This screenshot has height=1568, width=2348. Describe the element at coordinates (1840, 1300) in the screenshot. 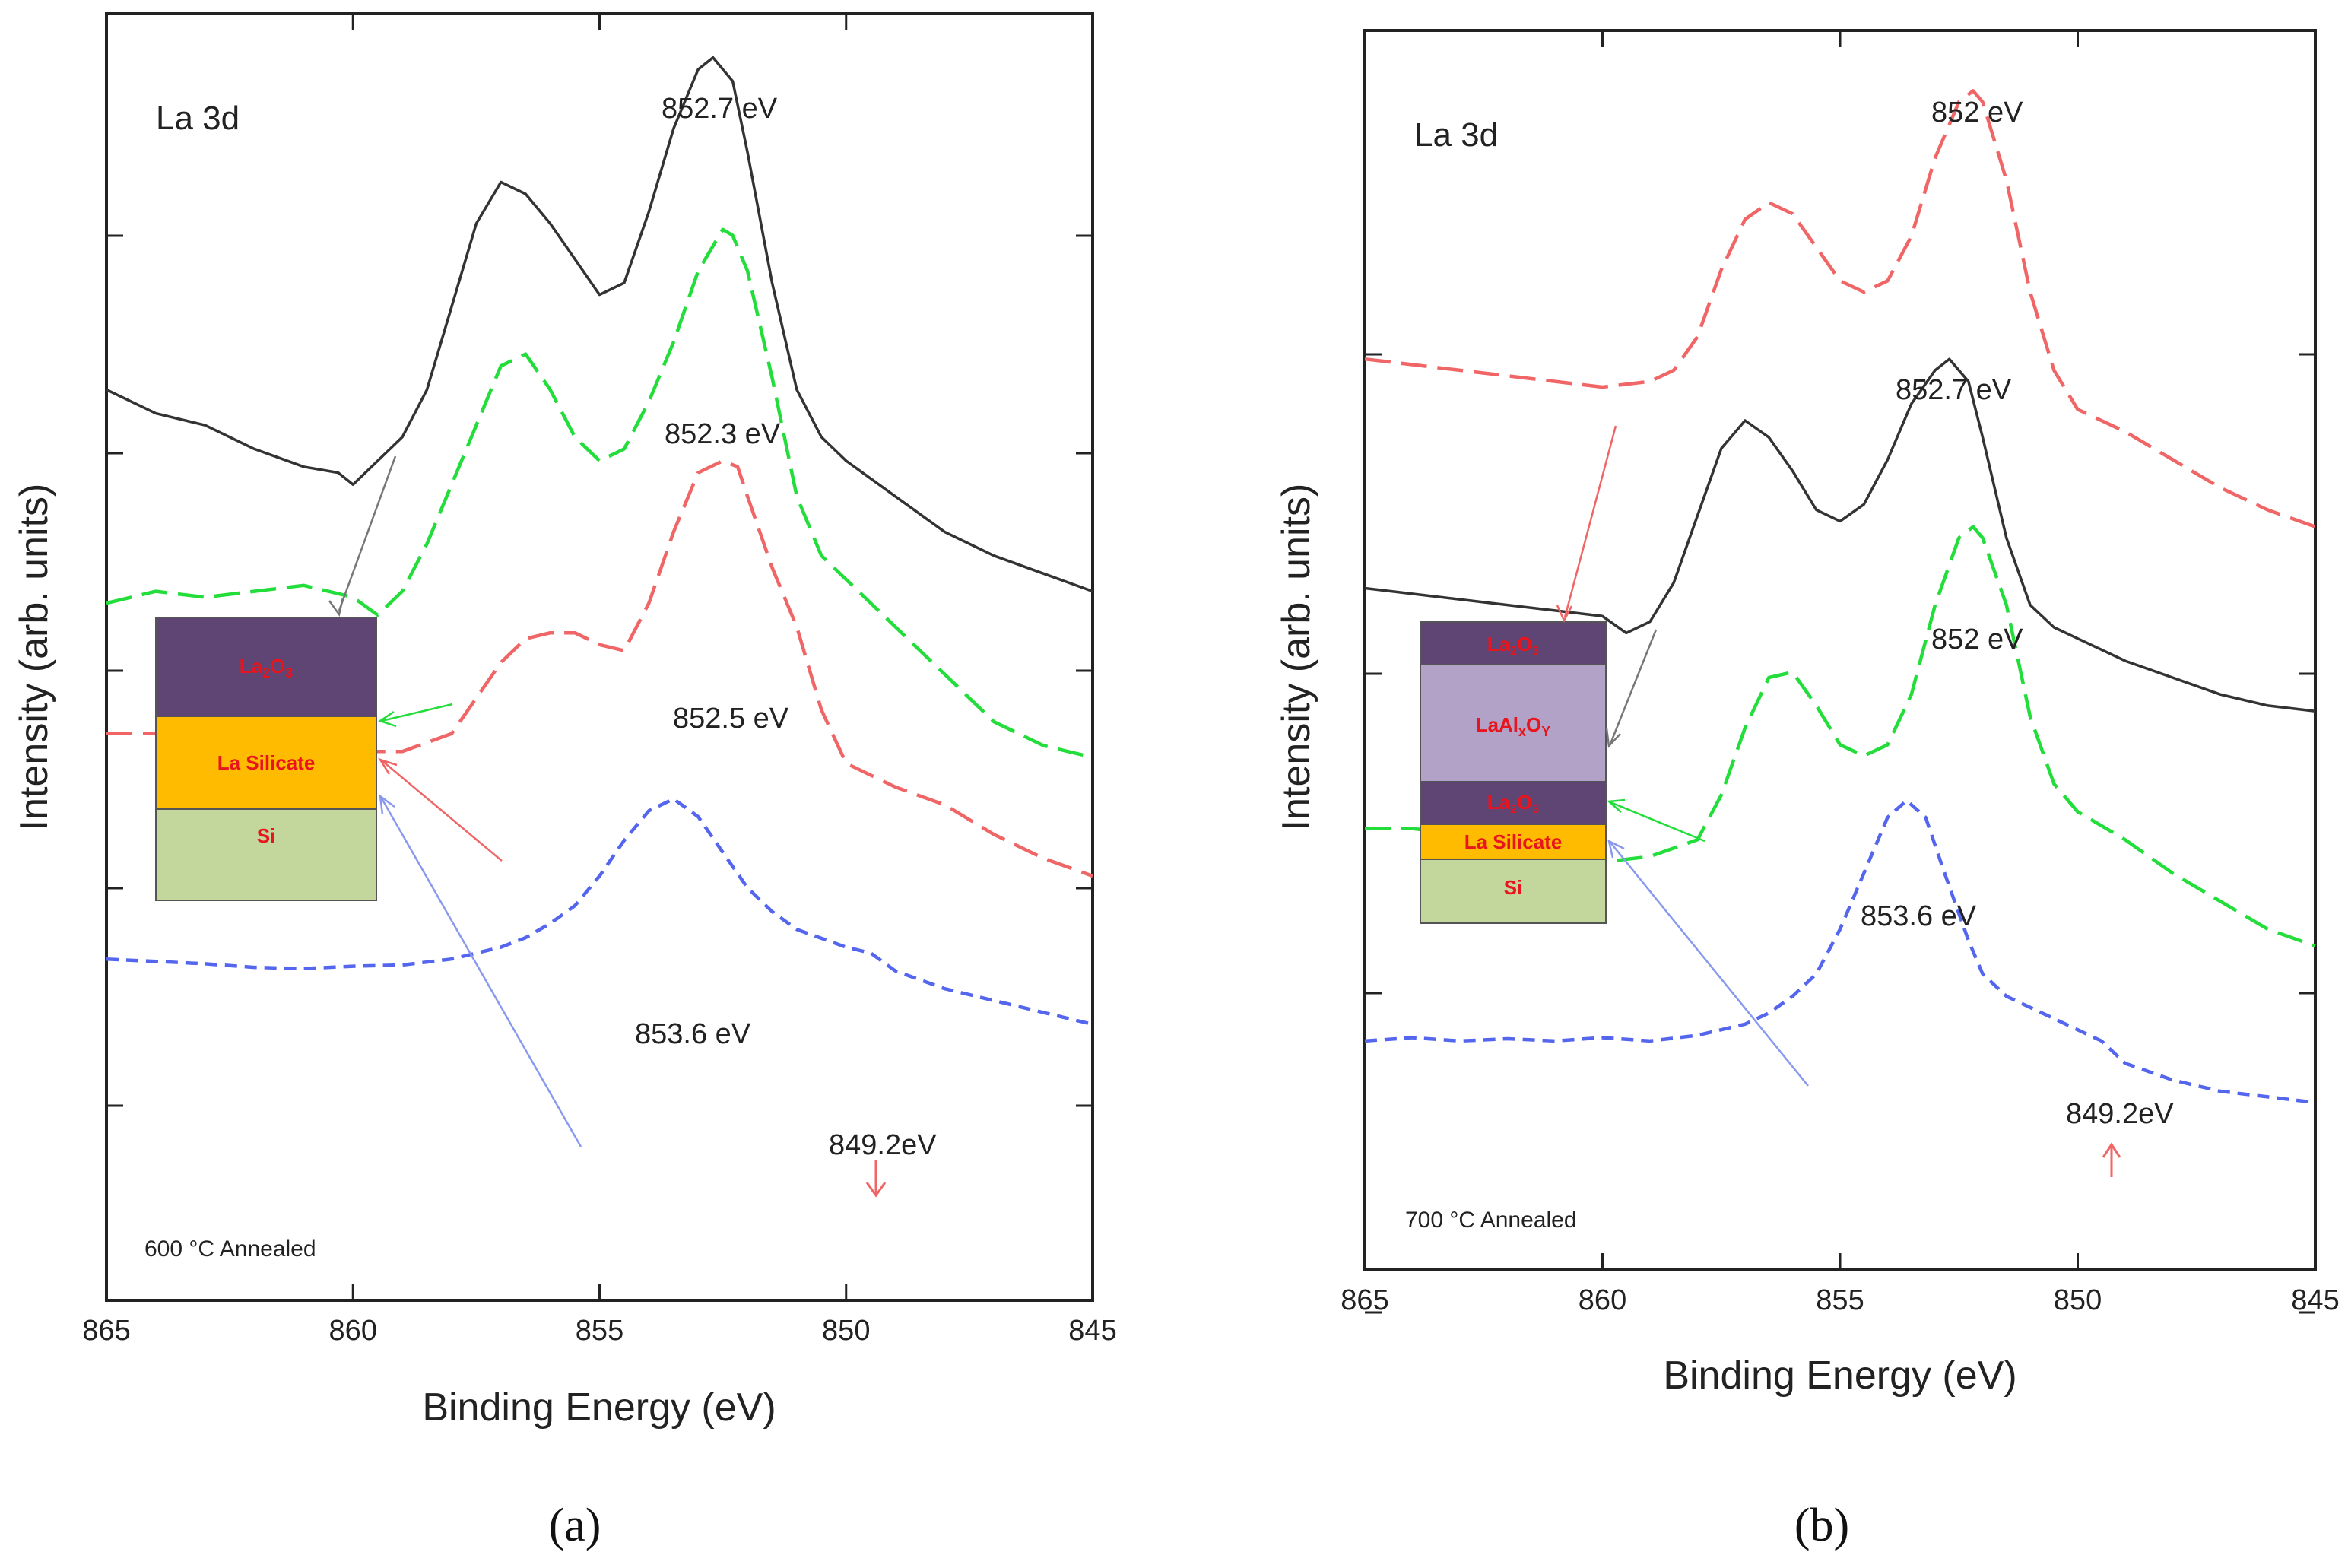

I see `panel-b-x-tick-label: 855` at that location.